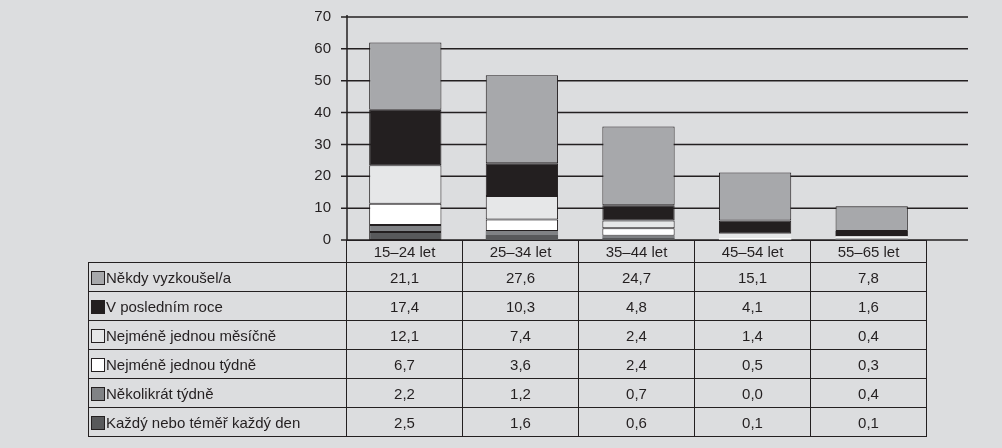  I want to click on data-label: 2,5, so click(404, 422).